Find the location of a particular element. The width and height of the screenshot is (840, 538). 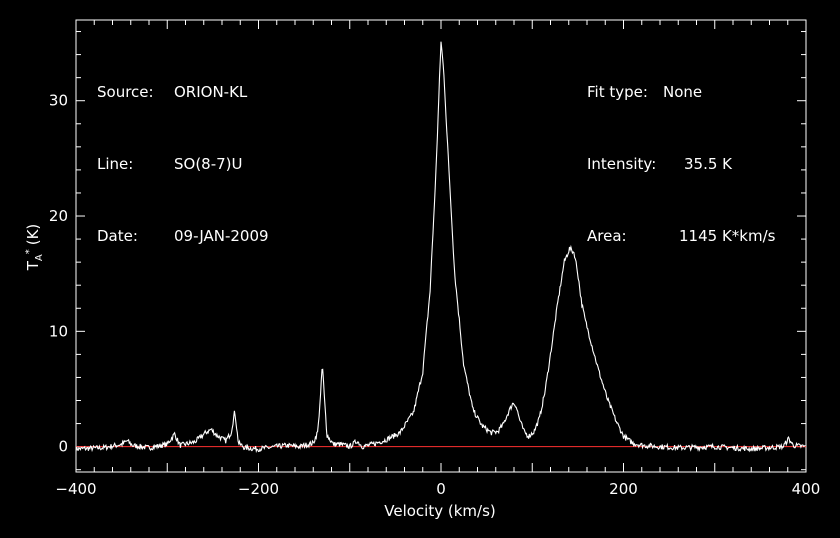

info-label: Intensity: is located at coordinates (622, 164).